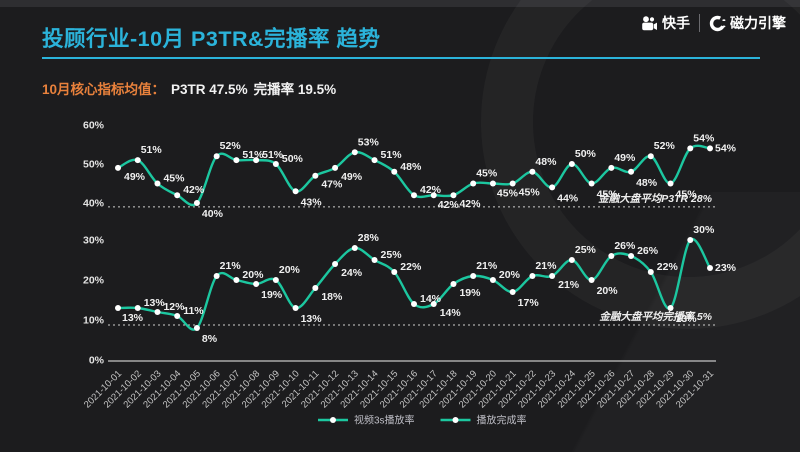 The image size is (800, 452). What do you see at coordinates (369, 142) in the screenshot?
I see `data-point-label: 53%` at bounding box center [369, 142].